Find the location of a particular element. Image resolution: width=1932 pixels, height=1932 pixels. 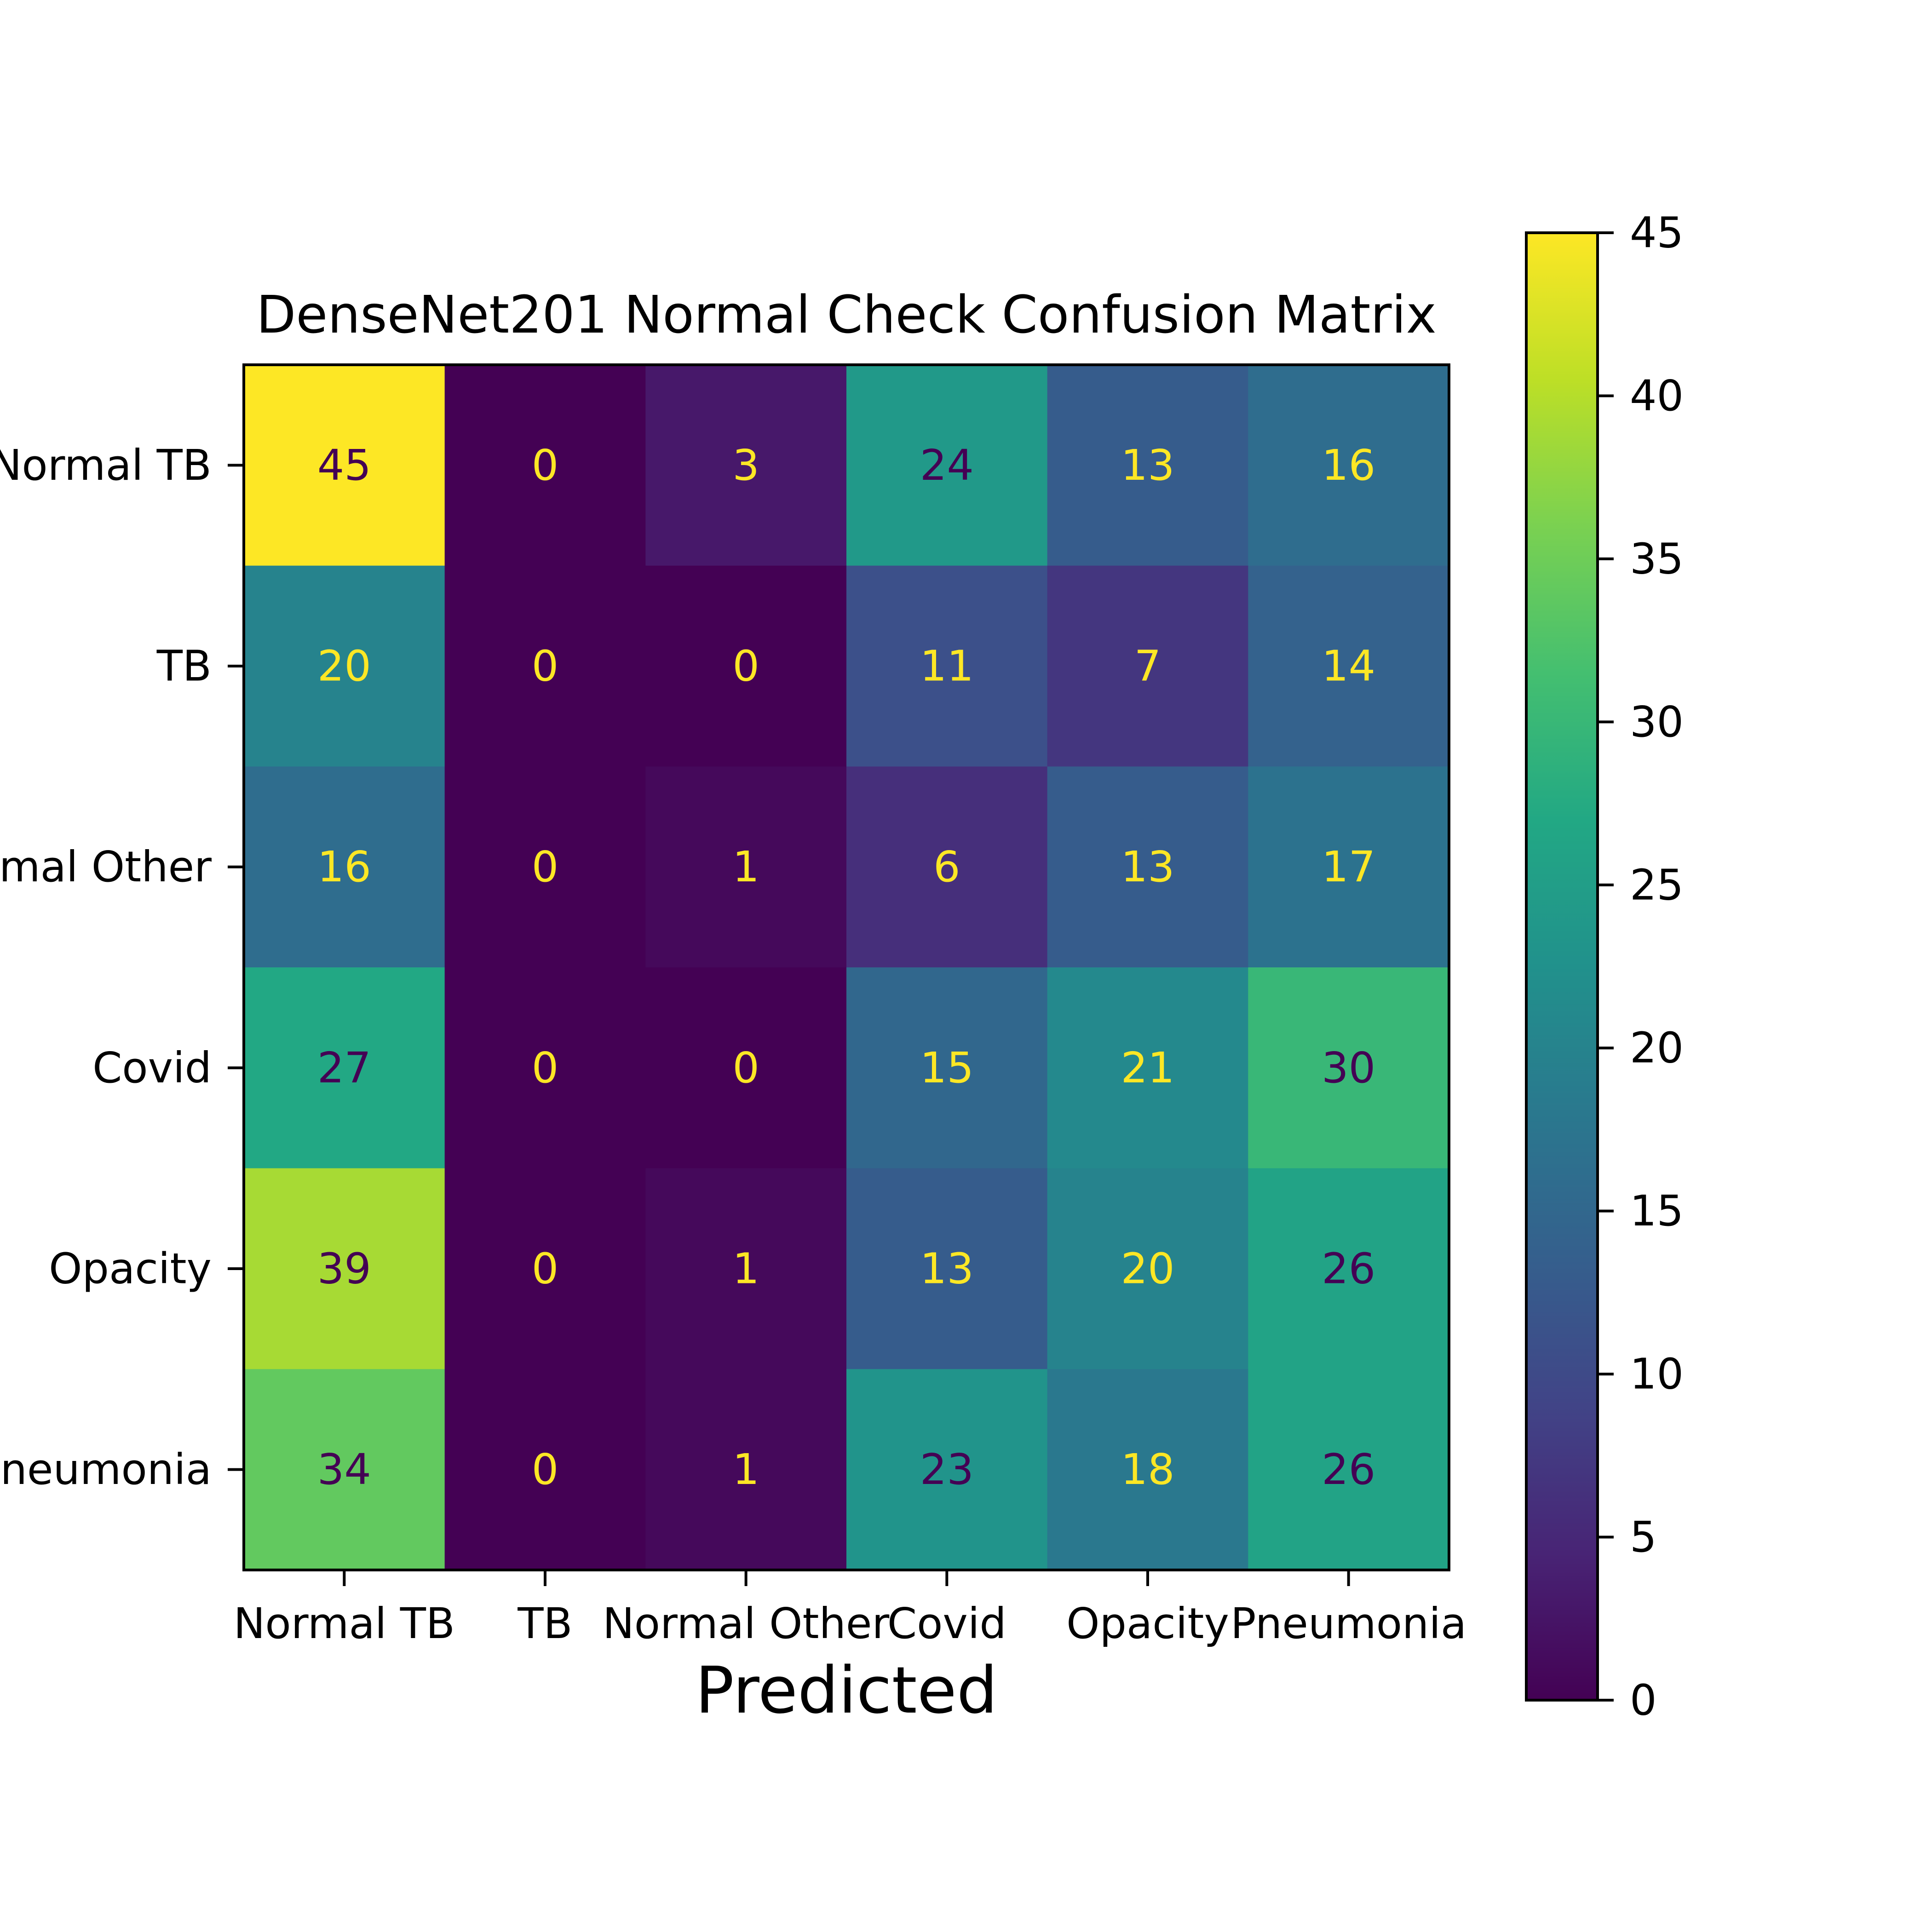

cell-value-label: 34 is located at coordinates (344, 1469).